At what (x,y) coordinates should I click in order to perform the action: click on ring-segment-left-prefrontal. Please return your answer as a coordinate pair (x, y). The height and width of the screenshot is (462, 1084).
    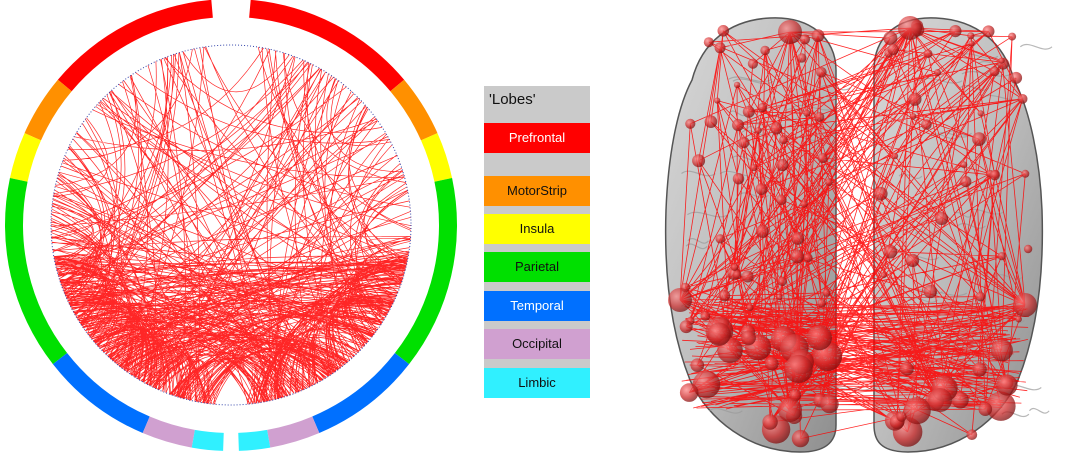
    Looking at the image, I should click on (135, 46).